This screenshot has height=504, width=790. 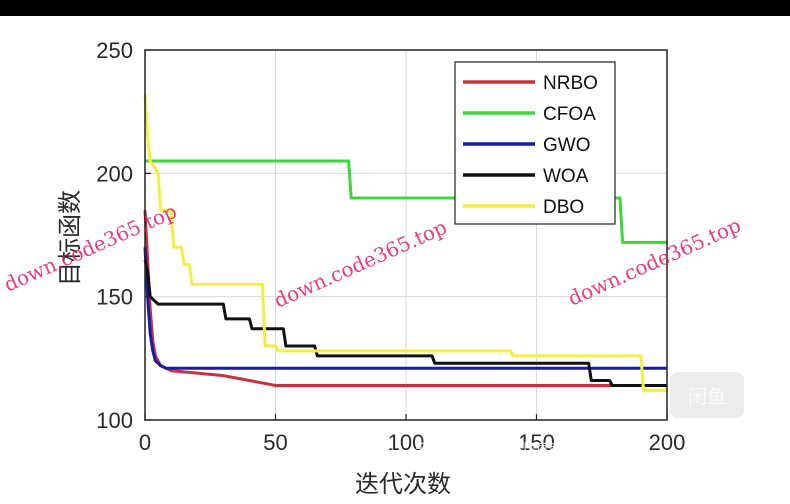 I want to click on overlay-logo-text: 闲鱼, so click(x=707, y=397).